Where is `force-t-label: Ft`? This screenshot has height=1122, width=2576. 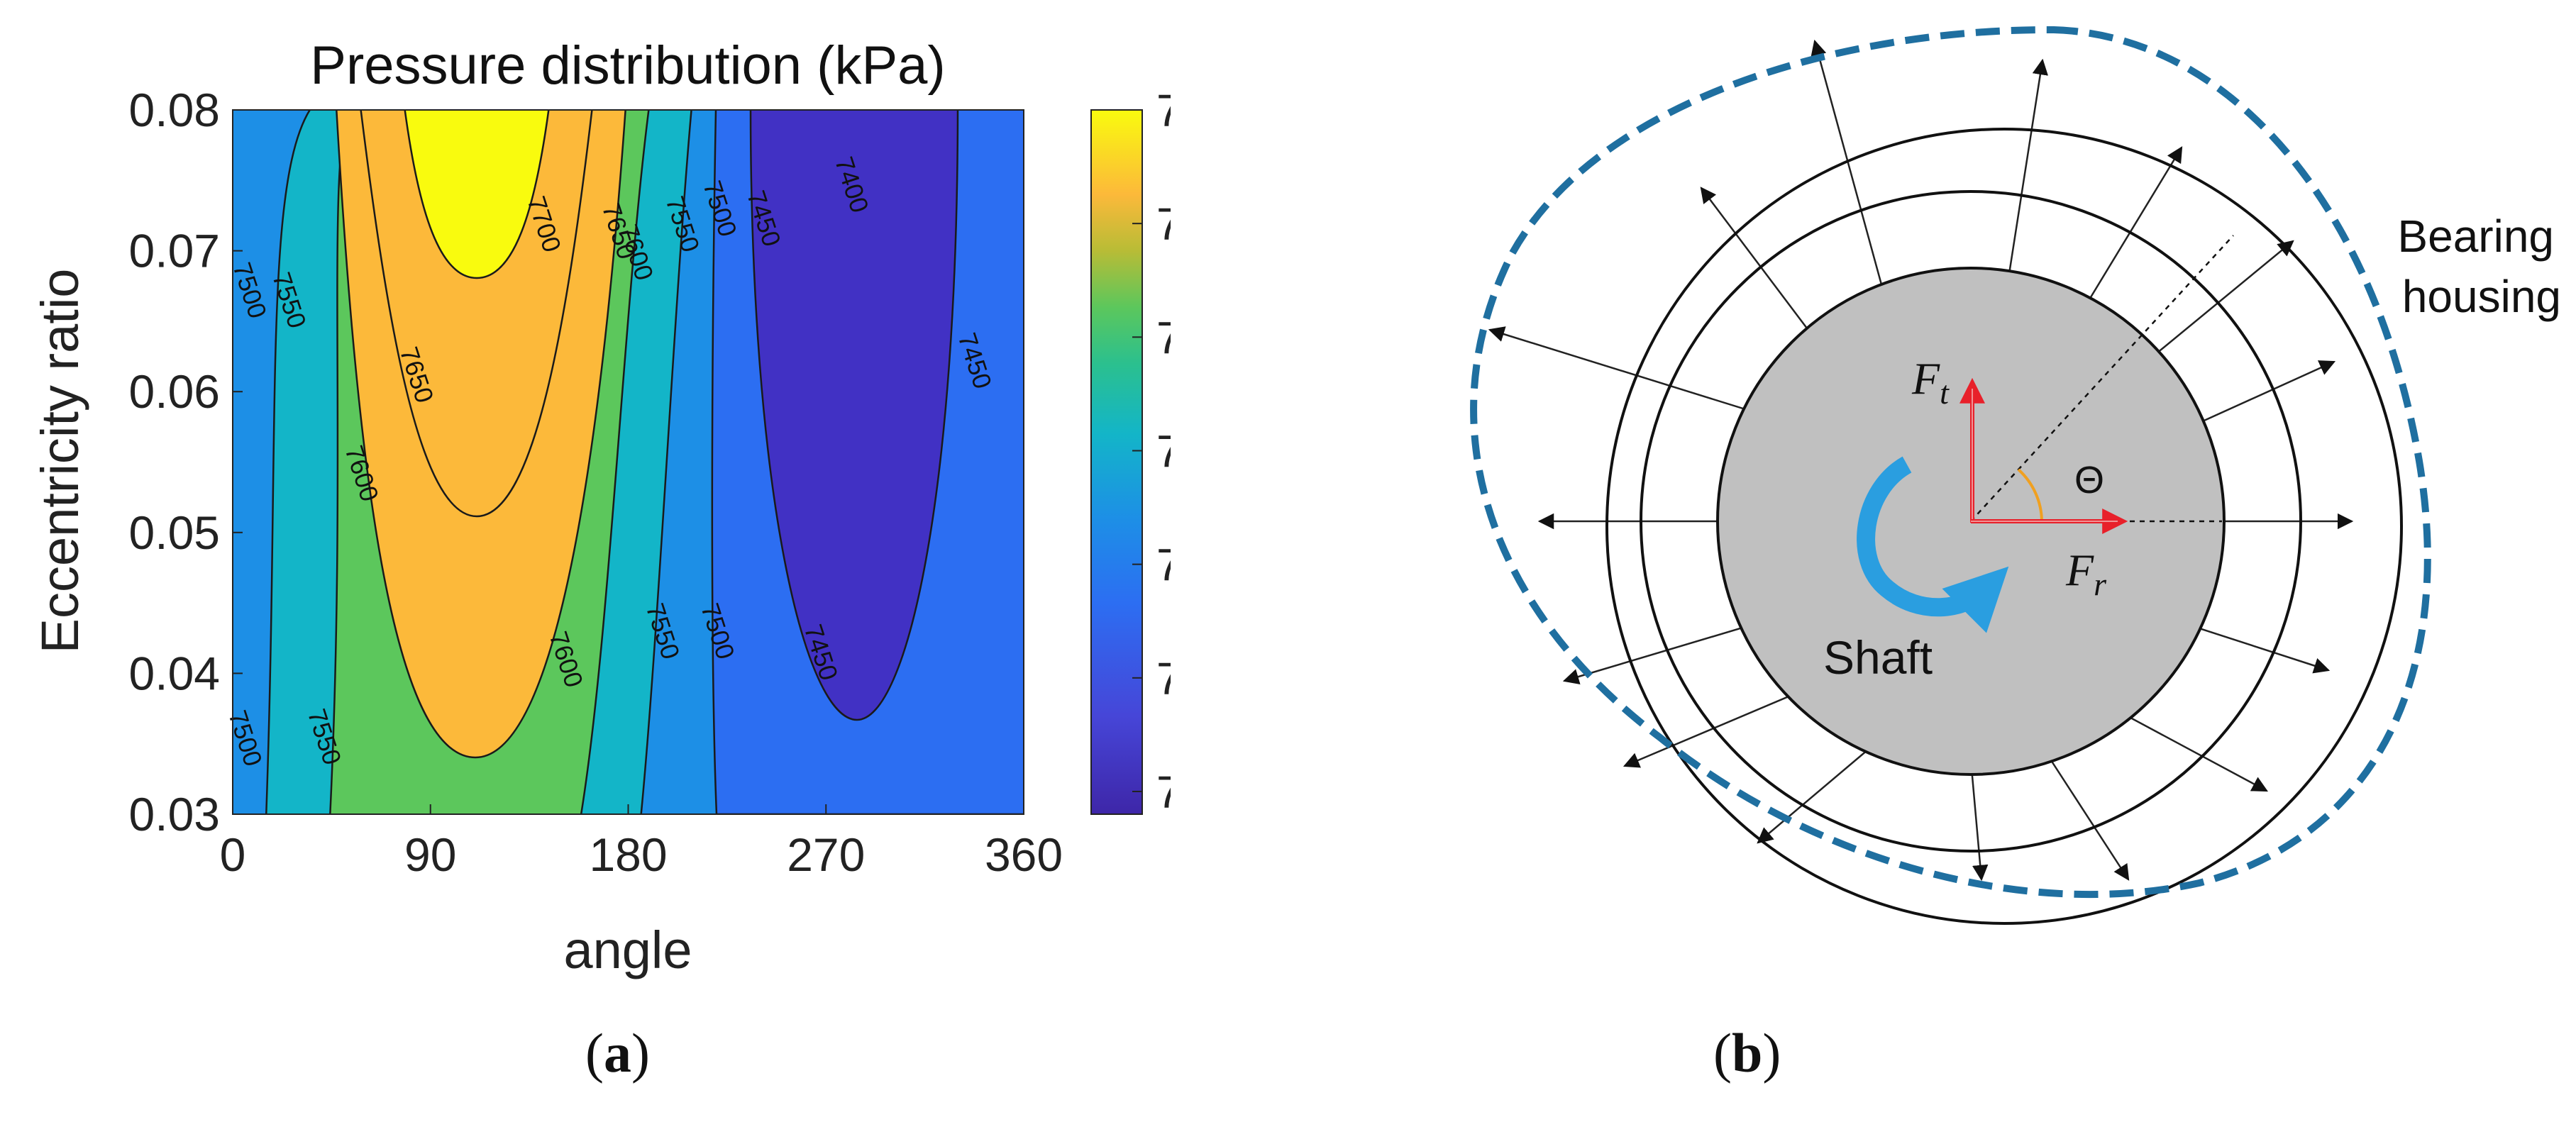
force-t-label: Ft is located at coordinates (1930, 382).